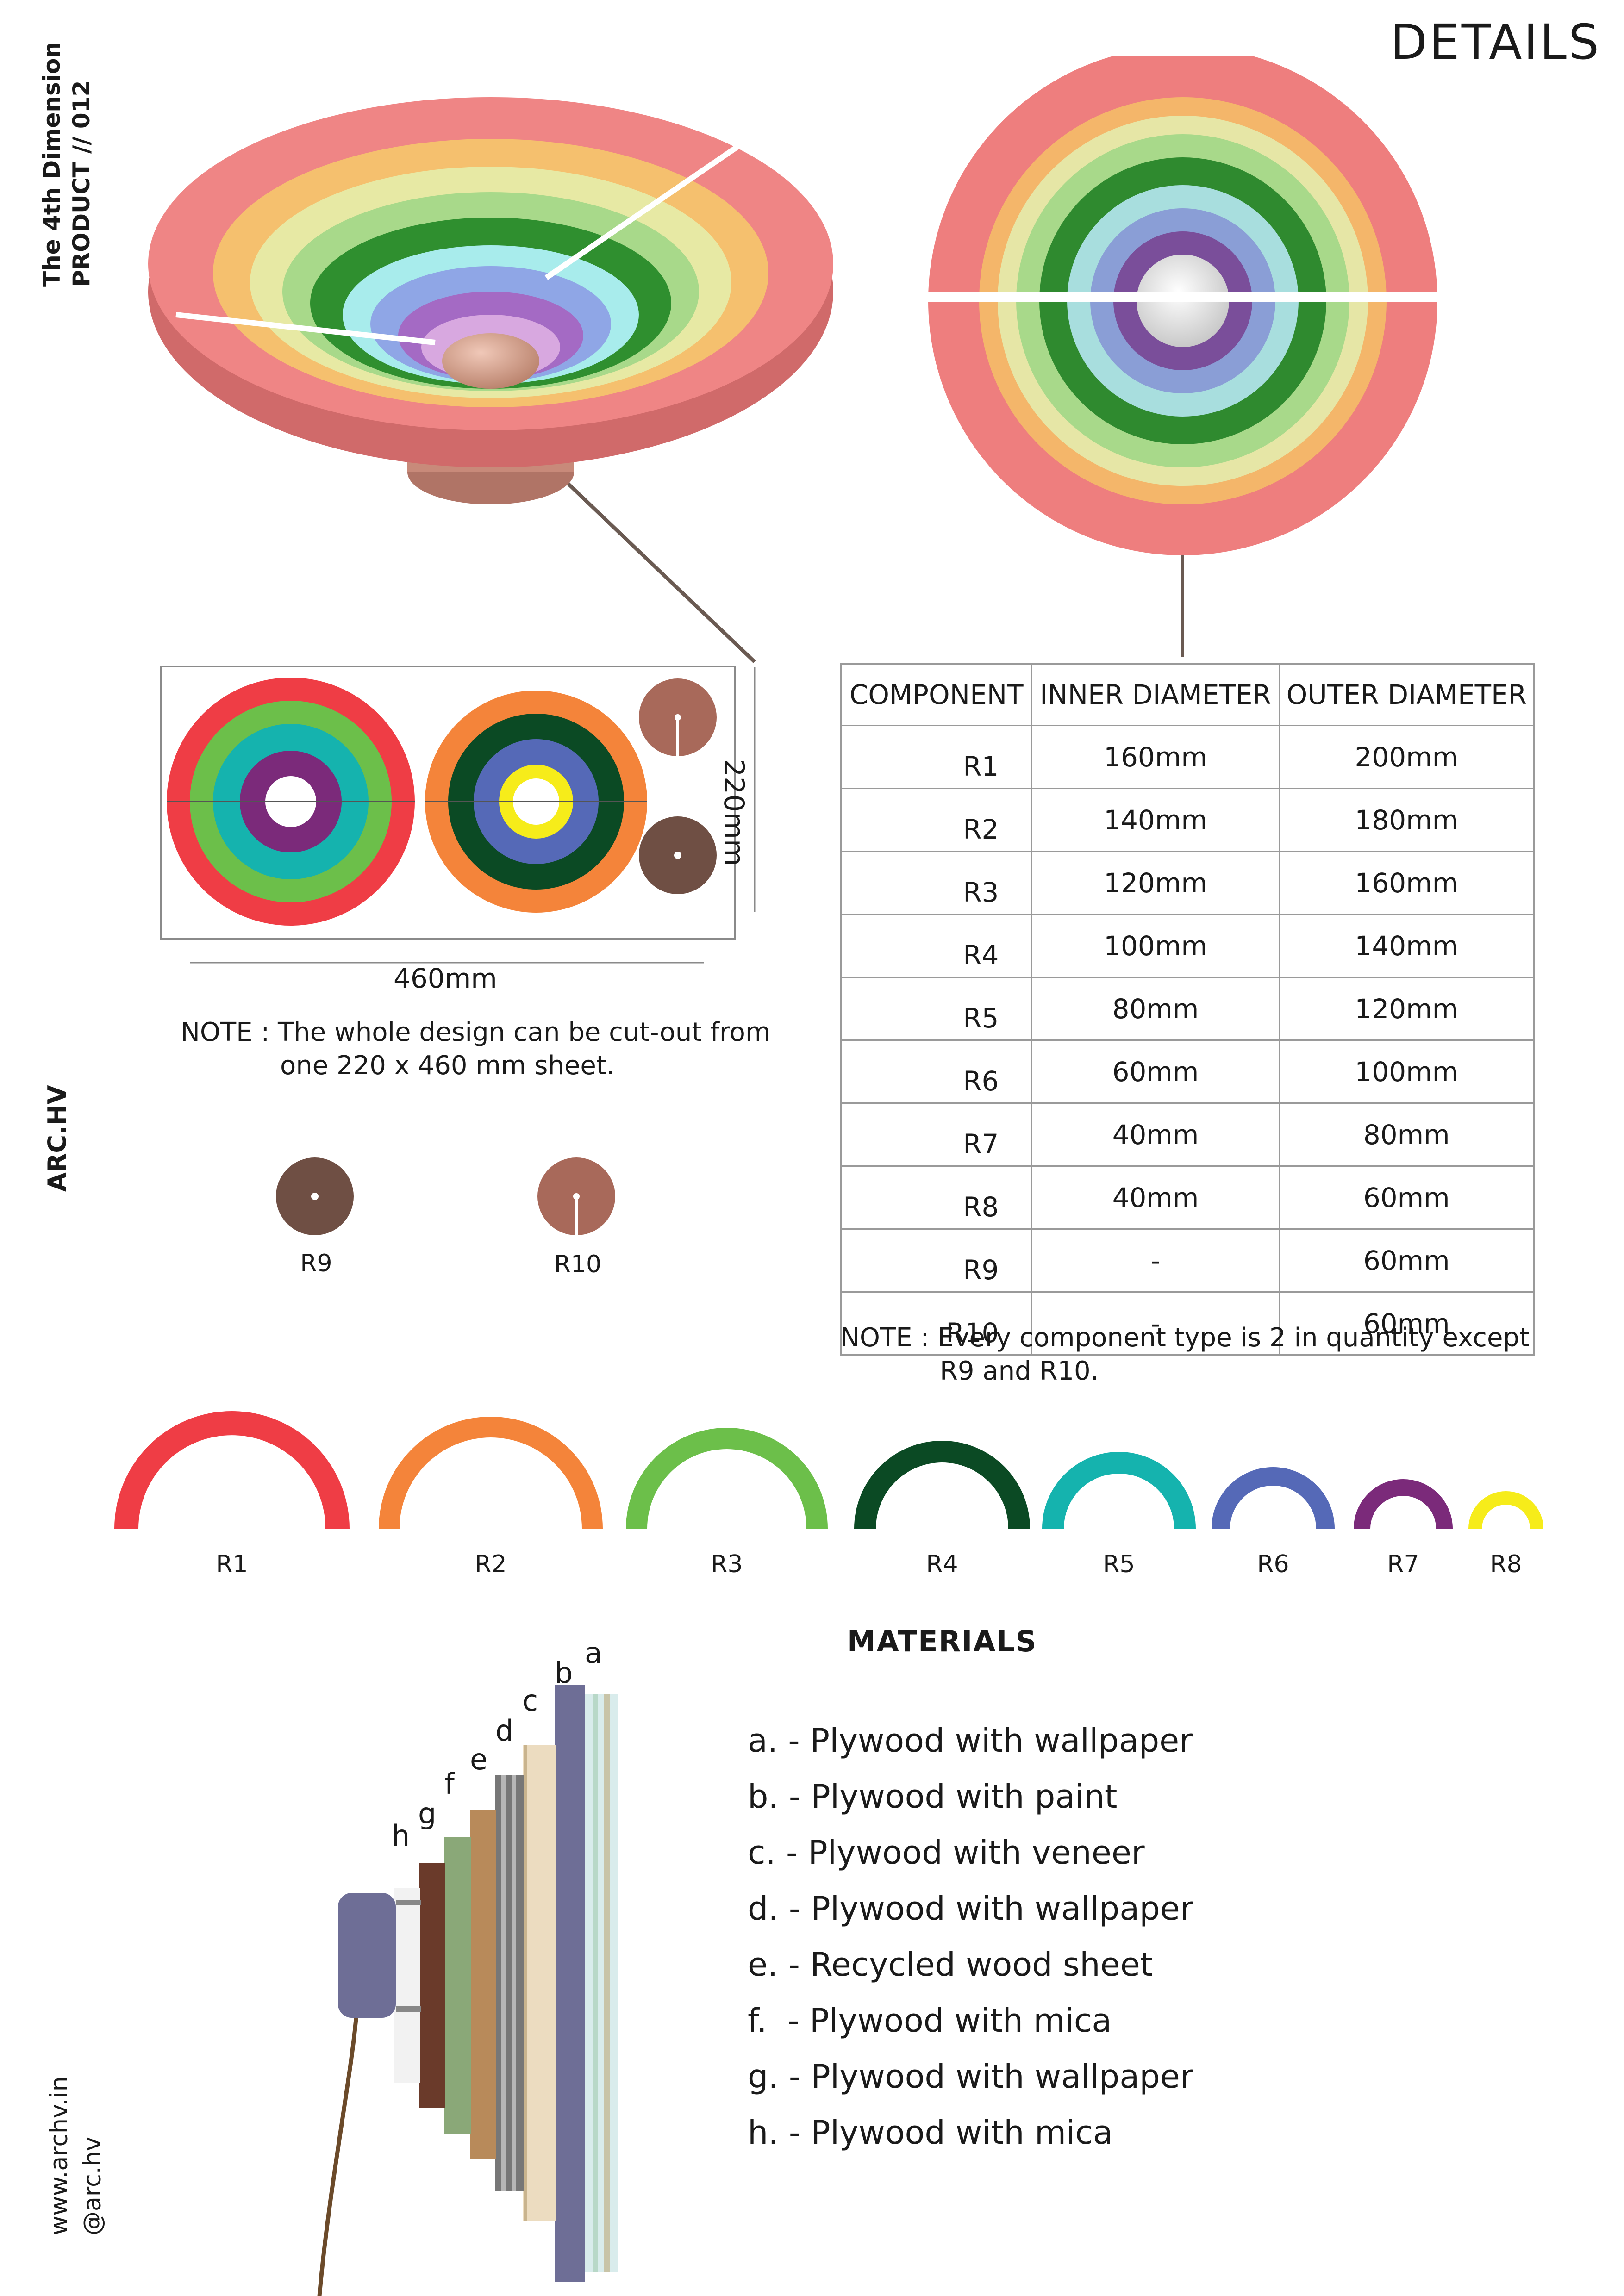 The image size is (1624, 2296). I want to click on part-r9-label: R9, so click(316, 1263).